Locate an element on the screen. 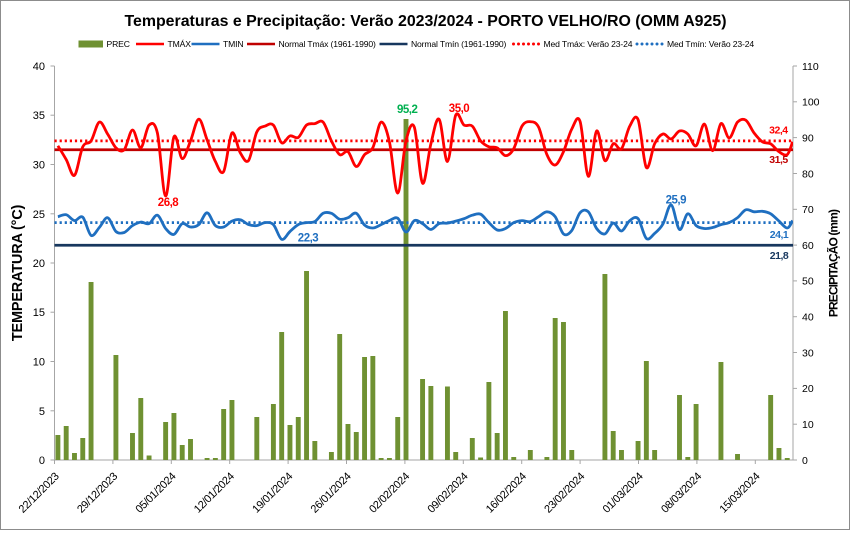 This screenshot has height=535, width=850. svg-text: Normal Tmín (1961-1990) is located at coordinates (459, 44).